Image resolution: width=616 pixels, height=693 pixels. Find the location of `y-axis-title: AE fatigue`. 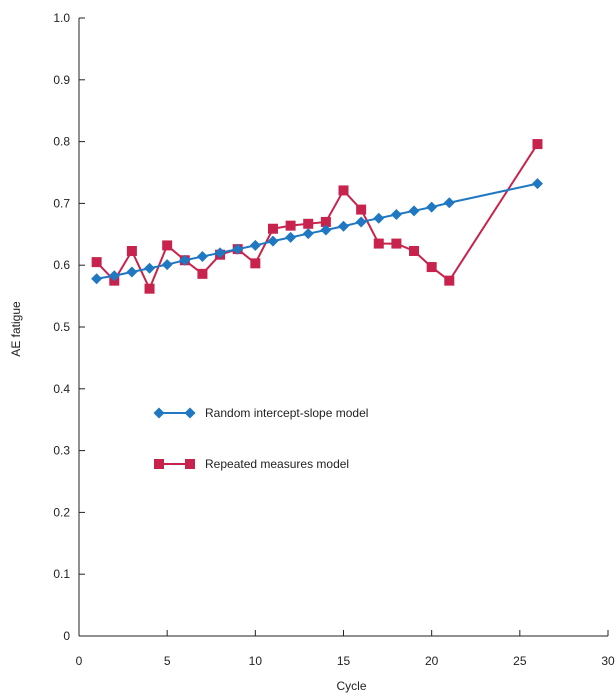

y-axis-title: AE fatigue is located at coordinates (16, 329).